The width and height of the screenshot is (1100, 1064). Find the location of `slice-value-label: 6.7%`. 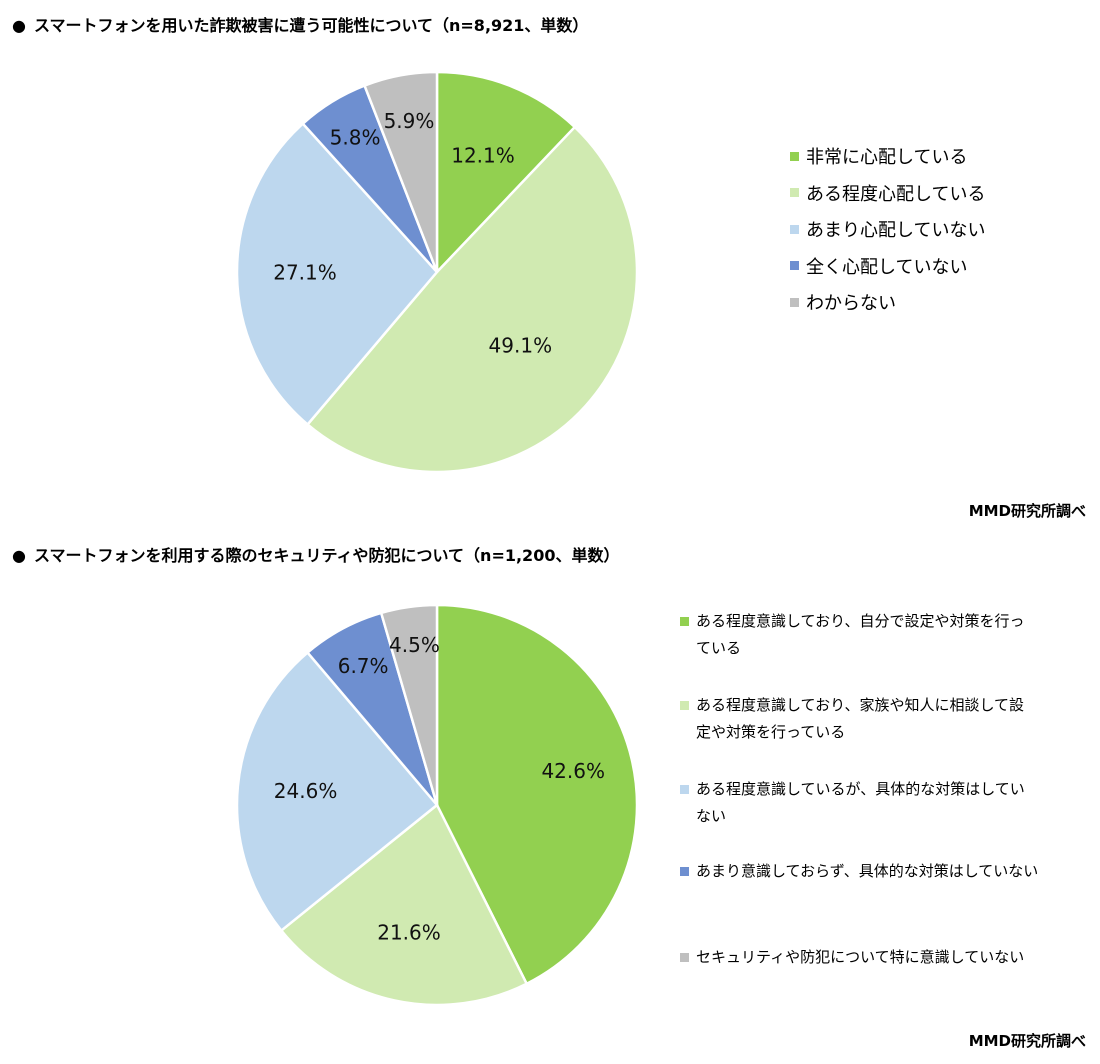

slice-value-label: 6.7% is located at coordinates (363, 666).